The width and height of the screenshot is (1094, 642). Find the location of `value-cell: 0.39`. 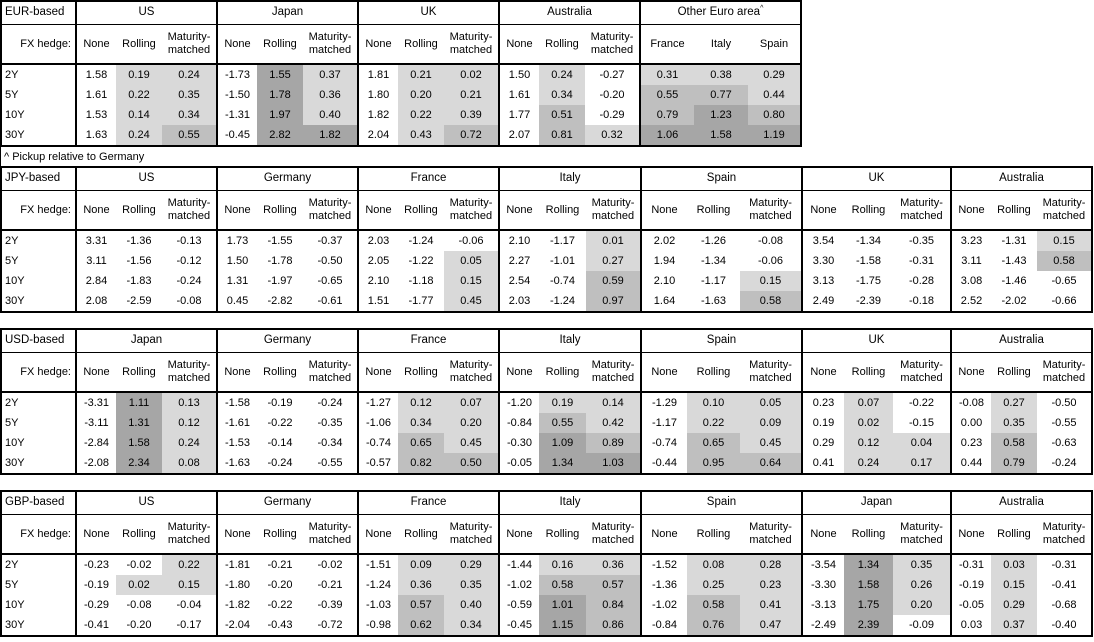

value-cell: 0.39 is located at coordinates (471, 115).